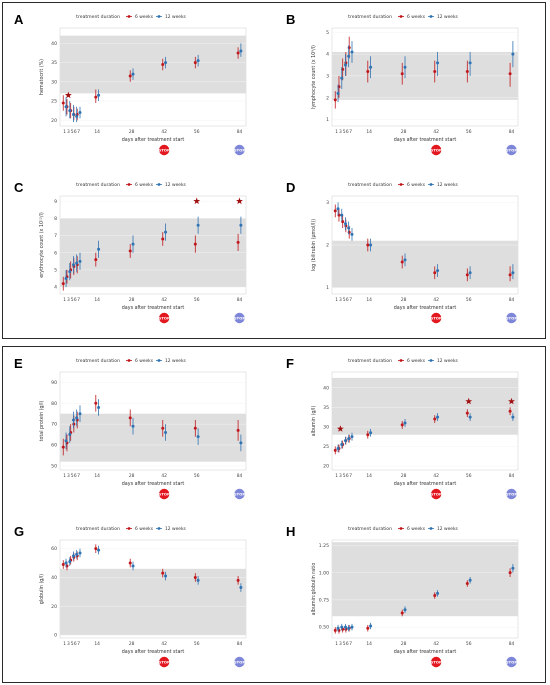 This screenshot has height=685, width=550. I want to click on y-tick-label: 1, so click(327, 288).